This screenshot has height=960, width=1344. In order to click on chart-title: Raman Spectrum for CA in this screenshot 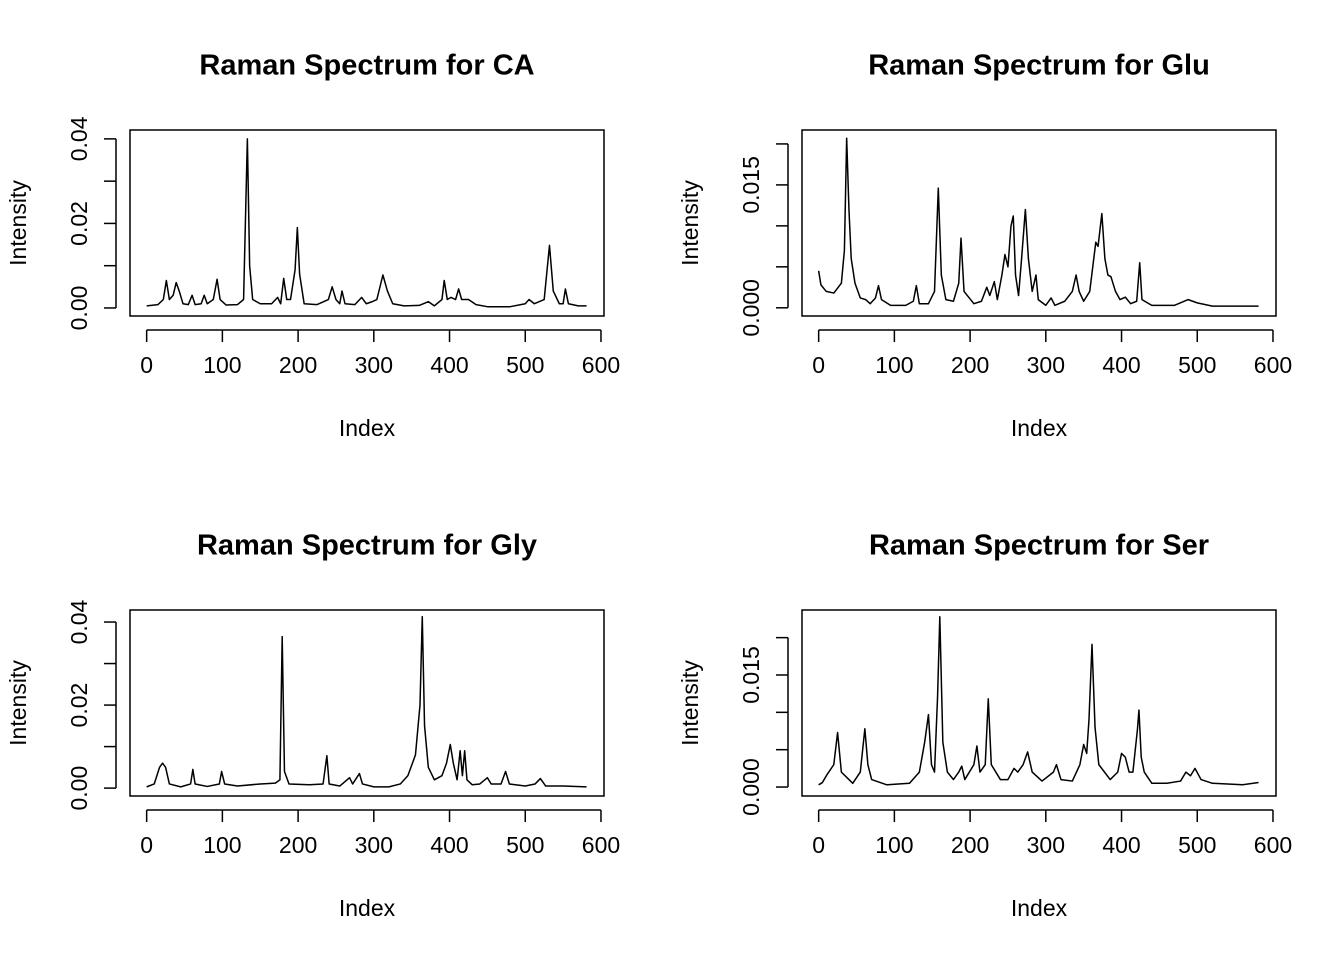, I will do `click(366, 66)`.